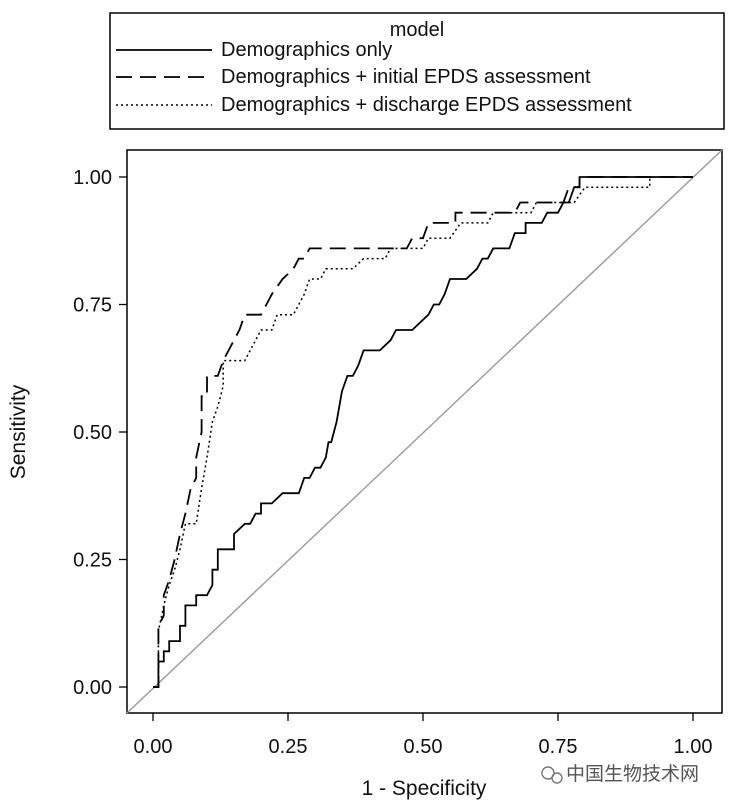  Describe the element at coordinates (558, 747) in the screenshot. I see `x-tick-label: 0.75` at that location.